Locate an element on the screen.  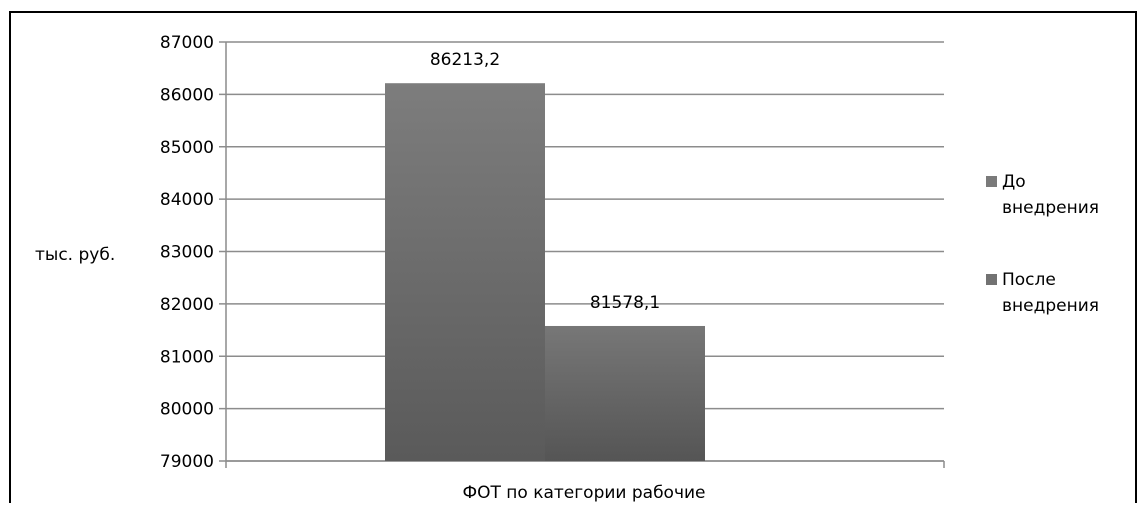
legend: До внедрения После внедрения is located at coordinates (1042, 244).